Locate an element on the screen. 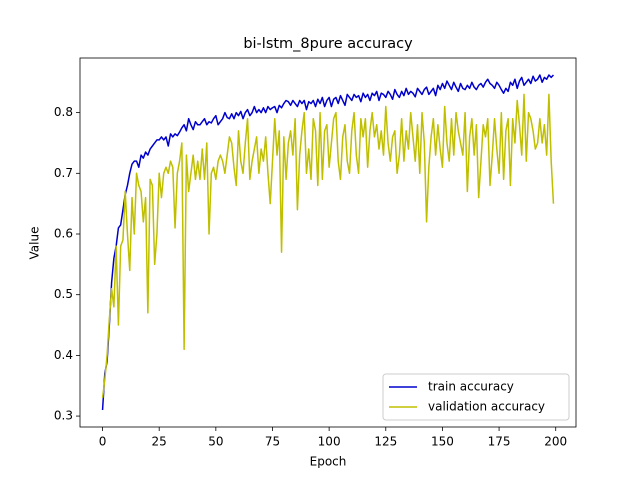  y-tick-label: 0.5 is located at coordinates (63, 294).